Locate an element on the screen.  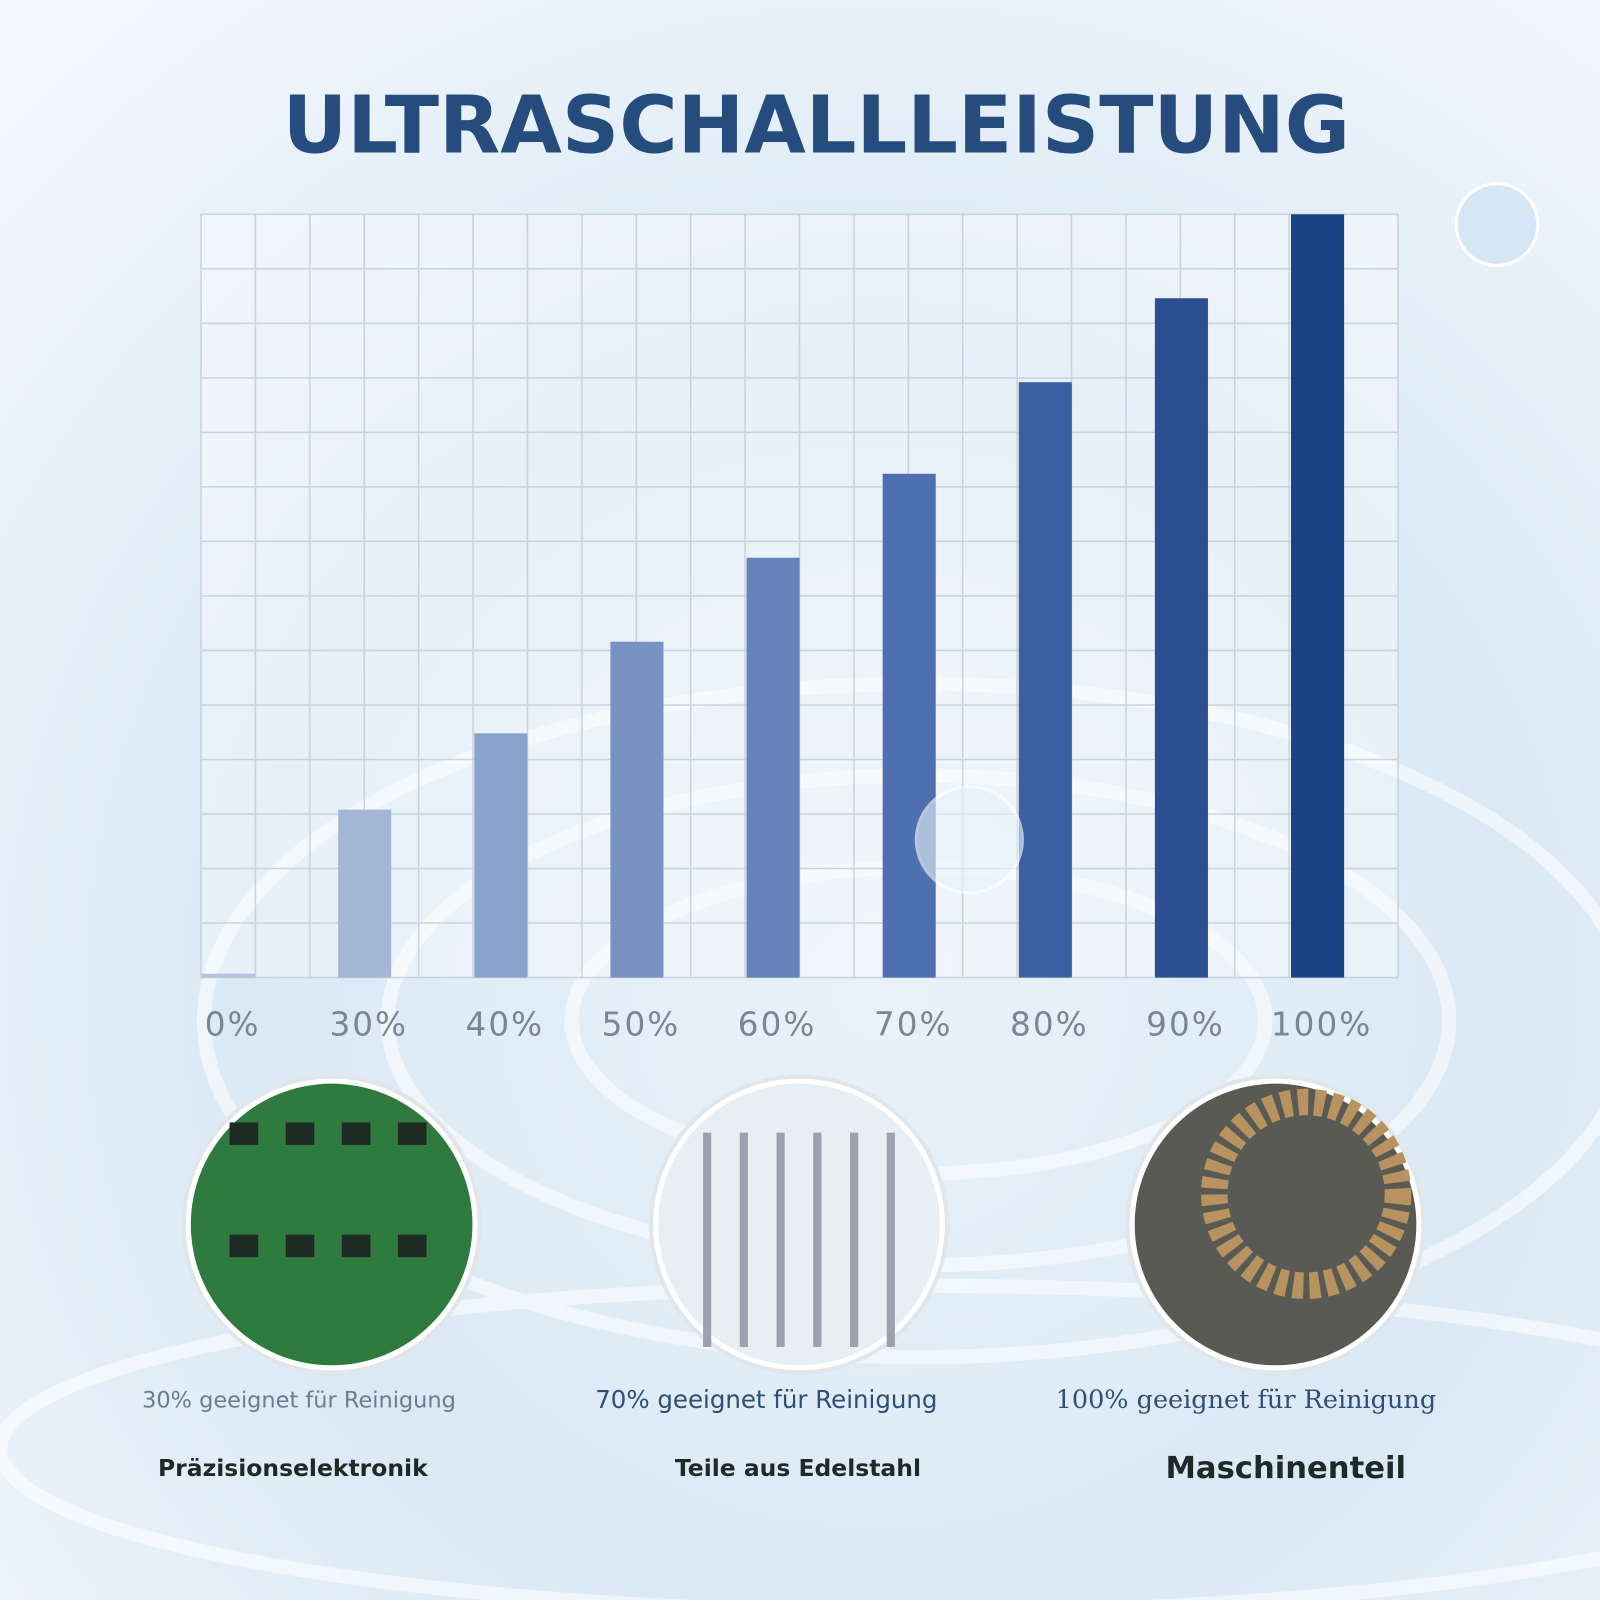
x-tick-label: 50% is located at coordinates (641, 1025).